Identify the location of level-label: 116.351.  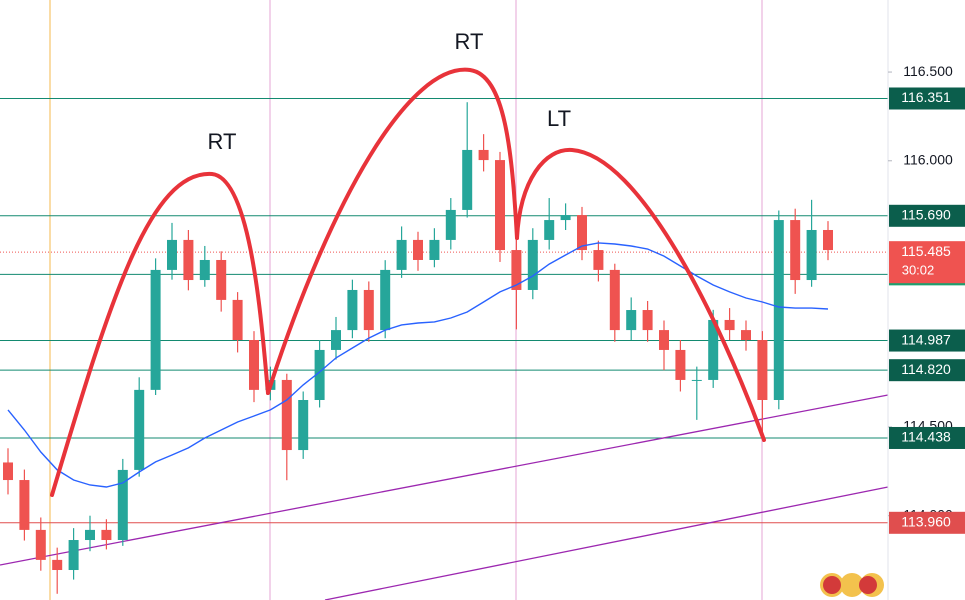
(926, 97).